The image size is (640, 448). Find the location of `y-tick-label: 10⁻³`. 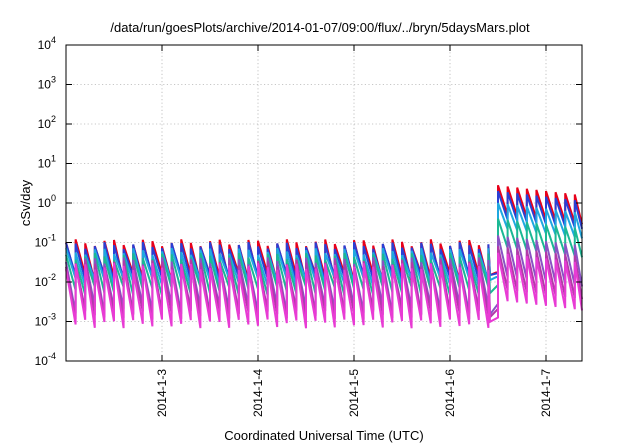

y-tick-label: 10⁻³ is located at coordinates (45, 320).